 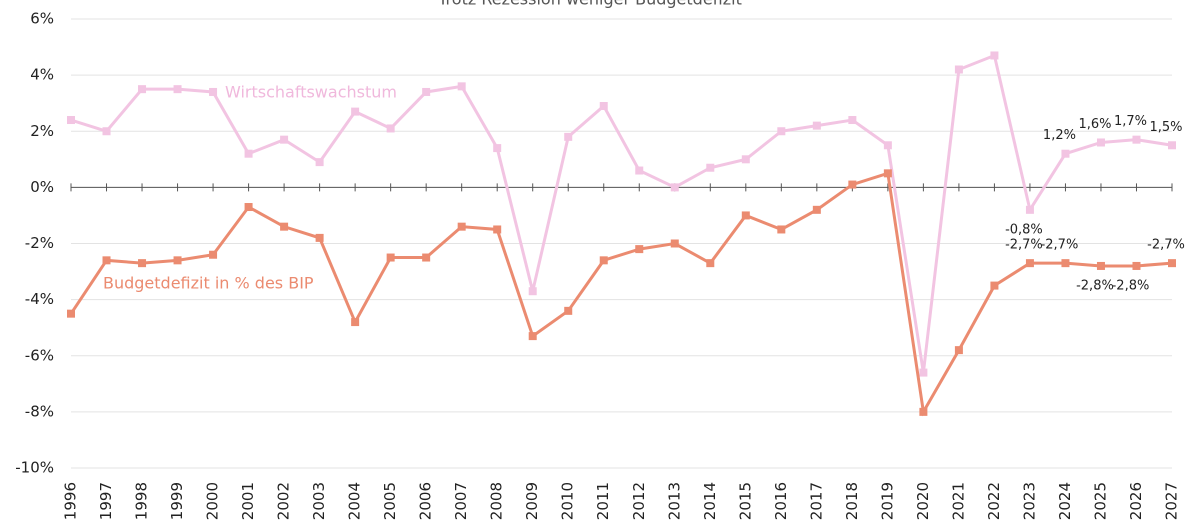 What do you see at coordinates (1094, 124) in the screenshot?
I see `data-label: 1,6%` at bounding box center [1094, 124].